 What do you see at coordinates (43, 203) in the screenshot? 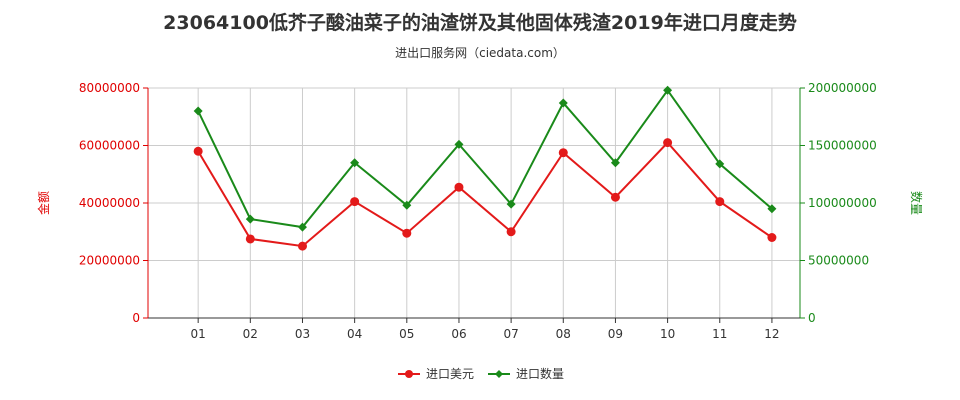
I see `left-axis-title: 金额` at bounding box center [43, 203].